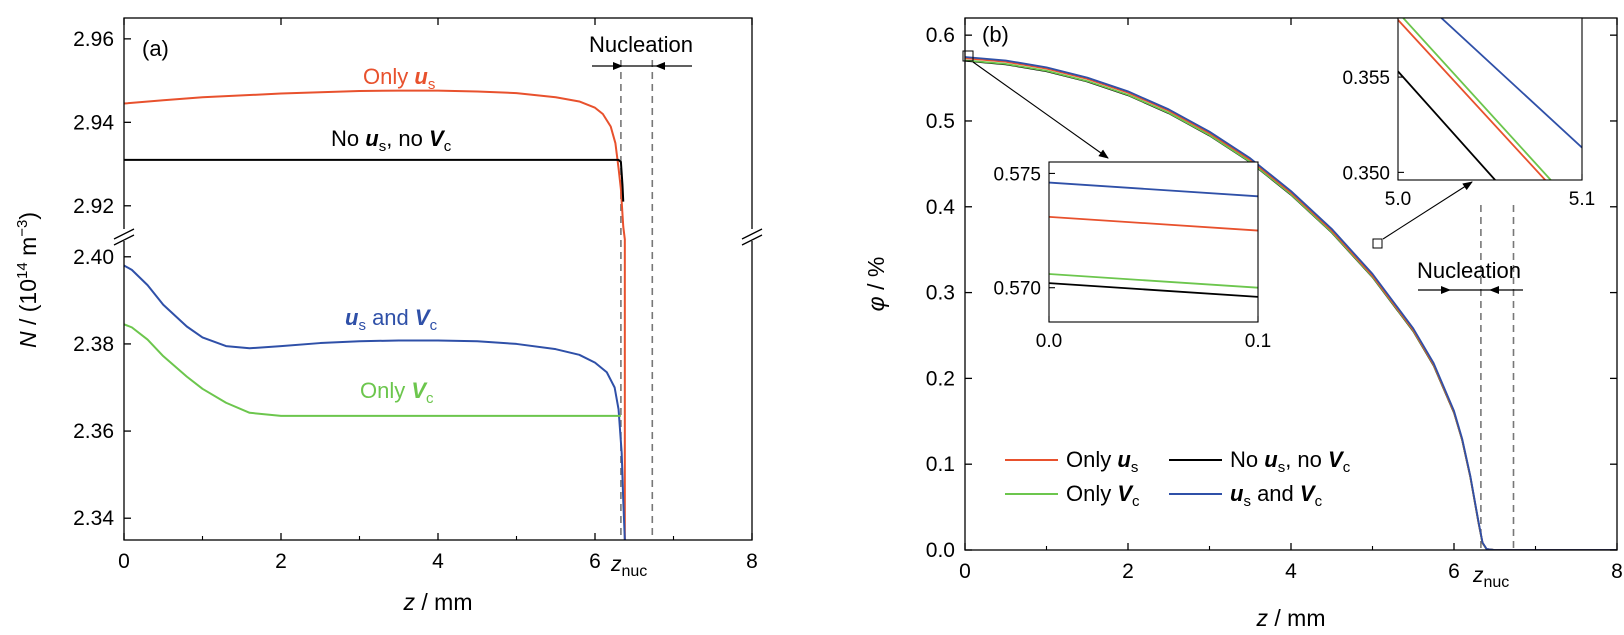 Image resolution: width=1624 pixels, height=635 pixels. What do you see at coordinates (1469, 270) in the screenshot?
I see `nucleation-label-b: Nucleation` at bounding box center [1469, 270].